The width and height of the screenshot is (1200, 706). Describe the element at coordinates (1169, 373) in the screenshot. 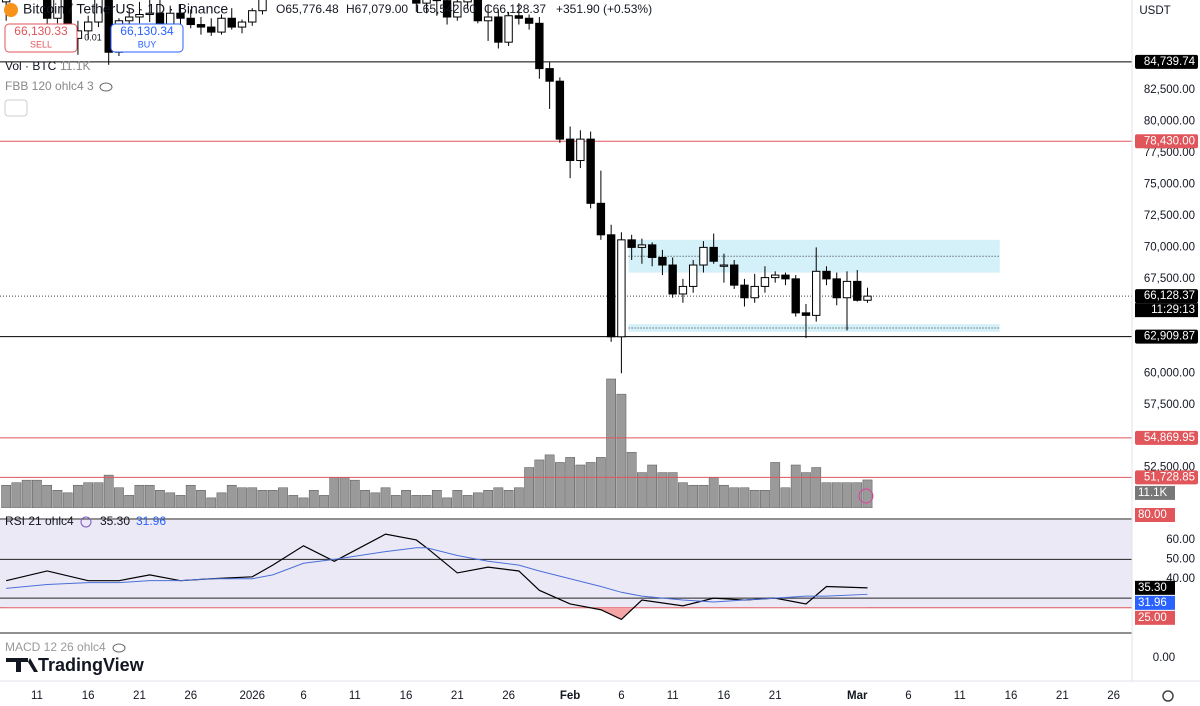

I see `y-tick-label: 60,000.00` at that location.